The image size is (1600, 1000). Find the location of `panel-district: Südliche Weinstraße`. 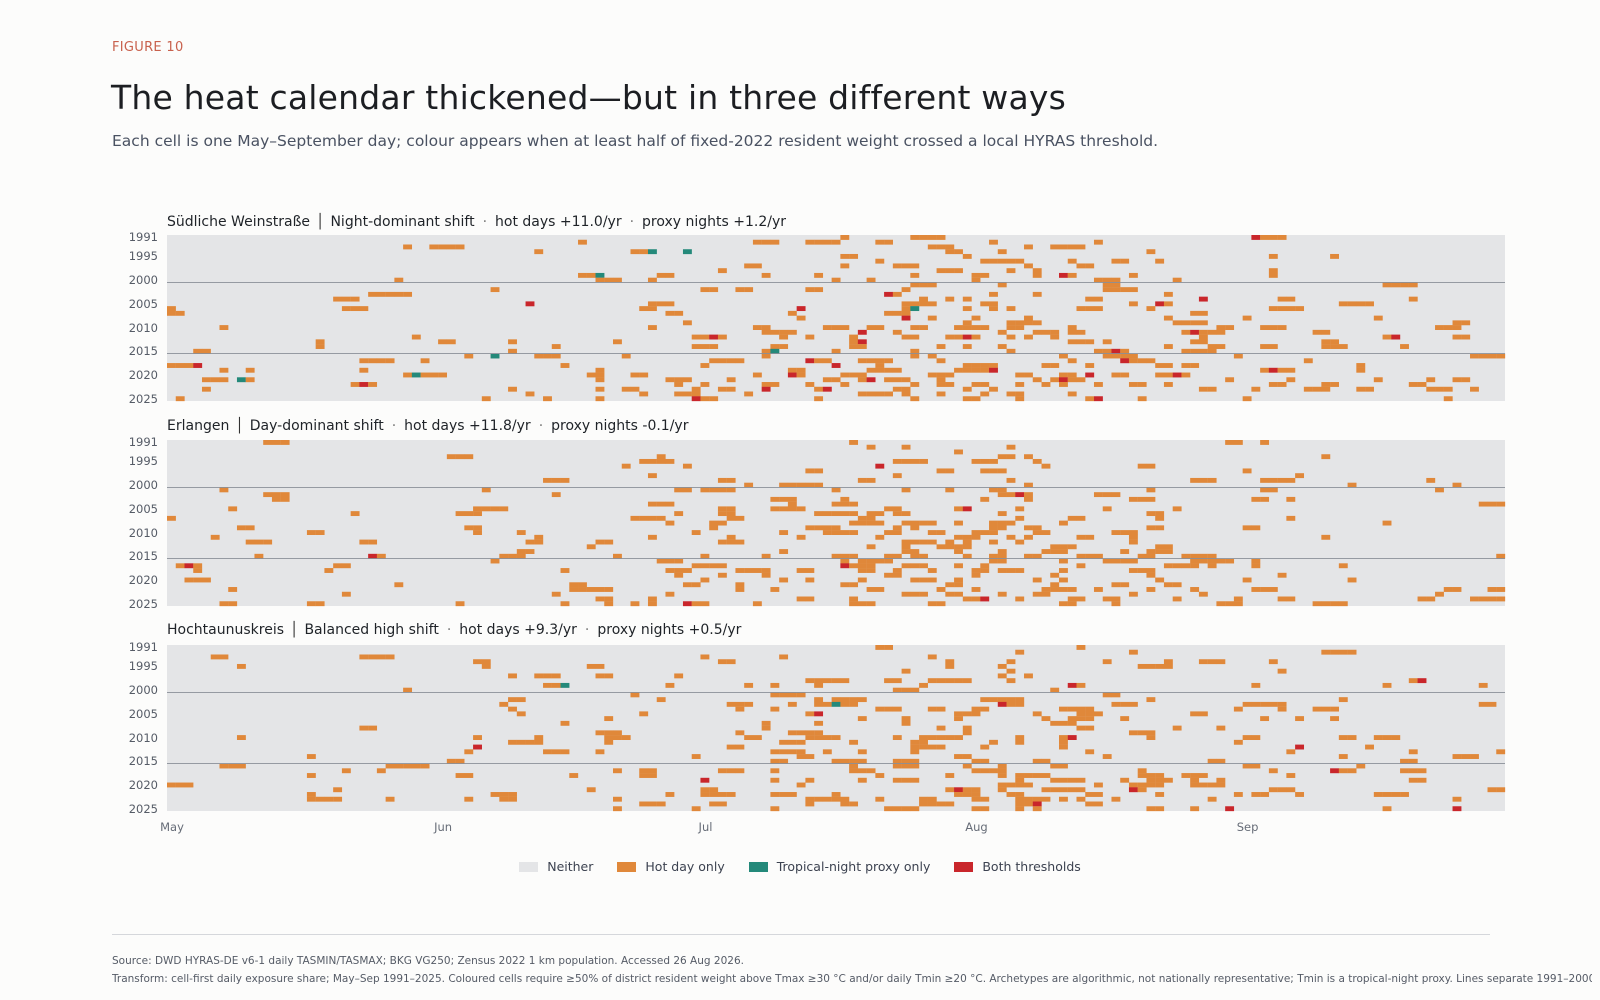

panel-district: Südliche Weinstraße is located at coordinates (239, 222).